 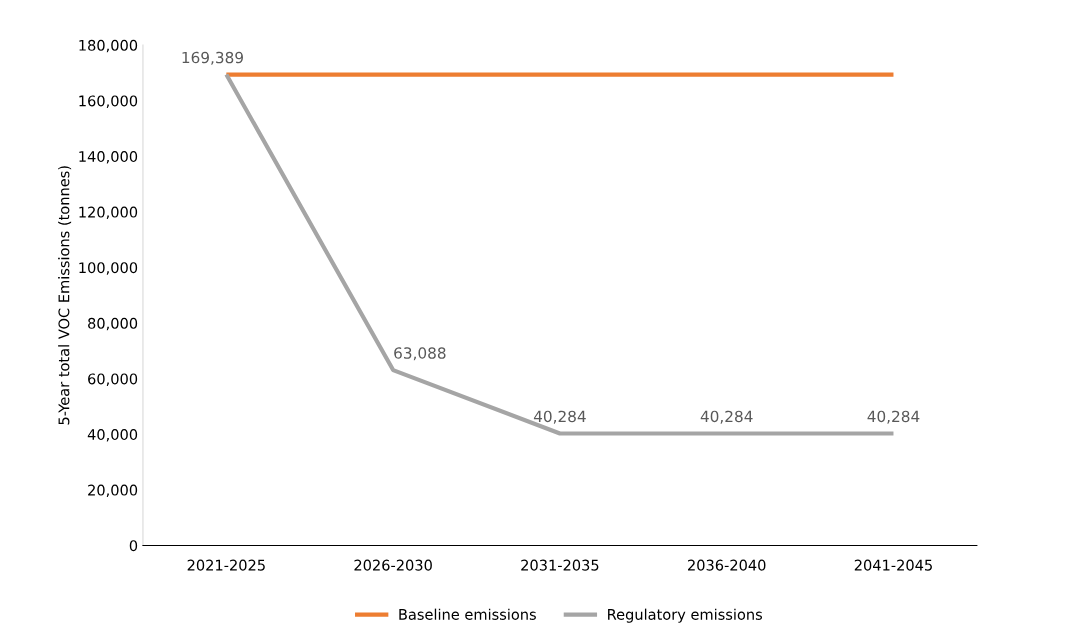 I want to click on x-tick-label: 2026-2030, so click(x=393, y=565).